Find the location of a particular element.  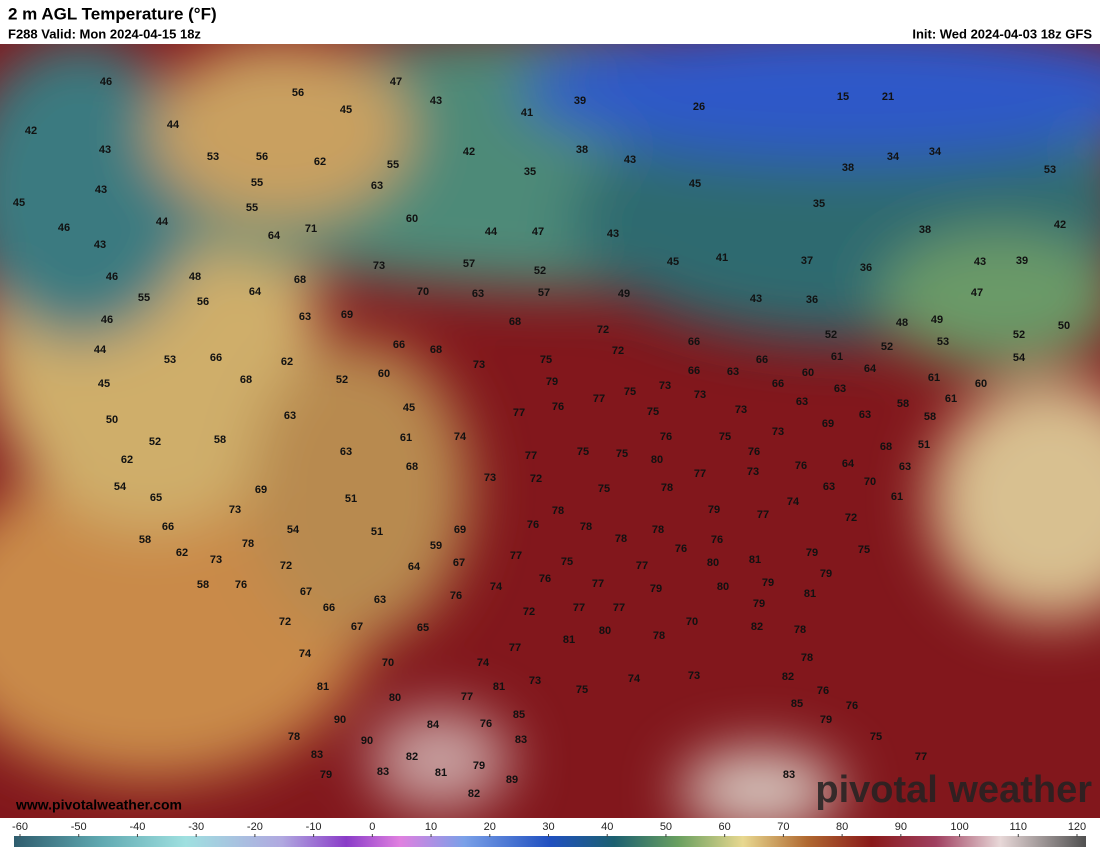

temperature-label: 35 is located at coordinates (530, 172).